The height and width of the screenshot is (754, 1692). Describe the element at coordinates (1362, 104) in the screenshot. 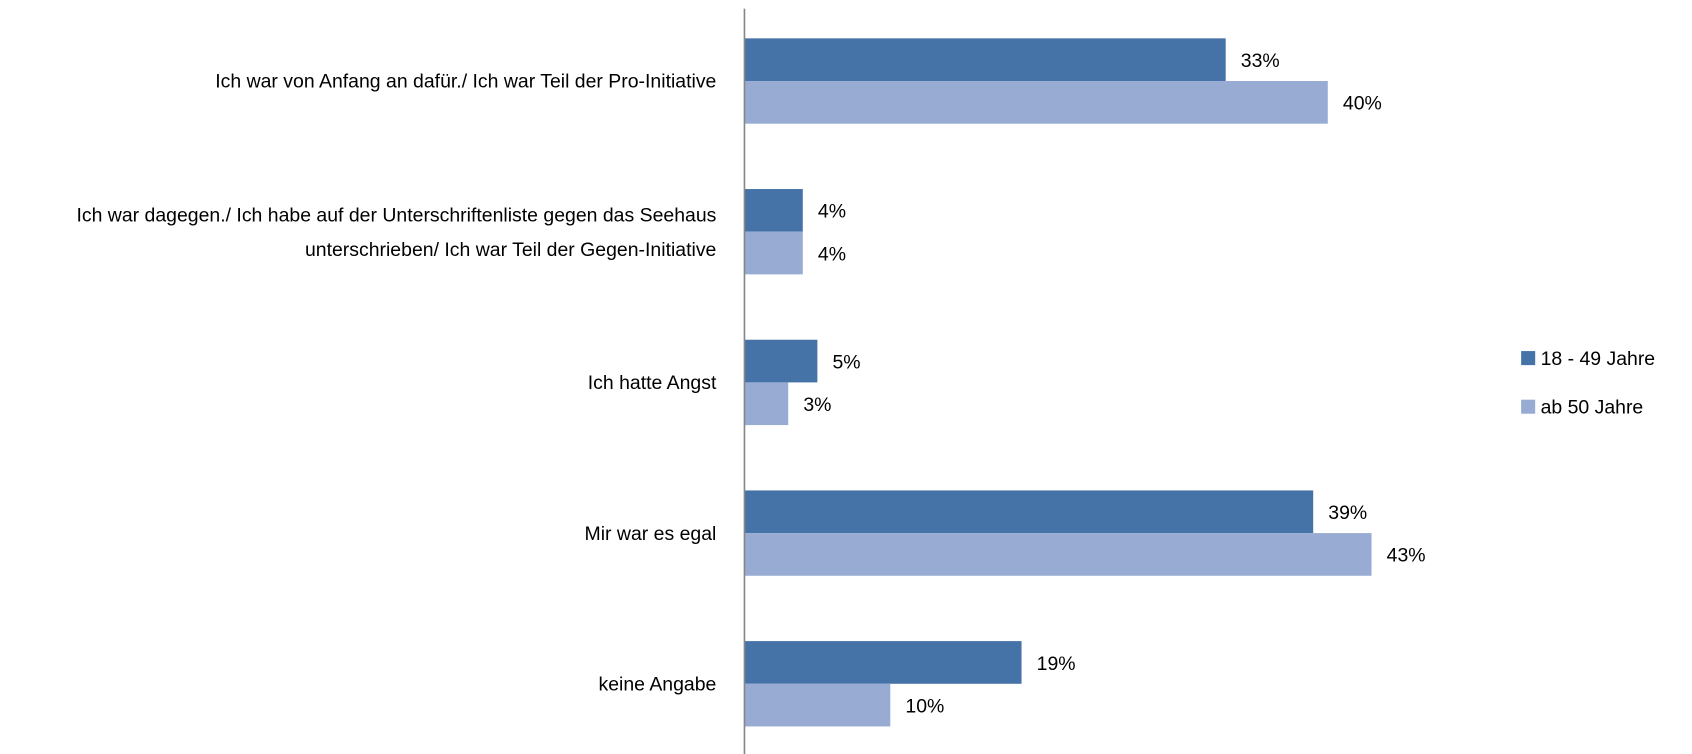

I see `value-label: 40%` at that location.